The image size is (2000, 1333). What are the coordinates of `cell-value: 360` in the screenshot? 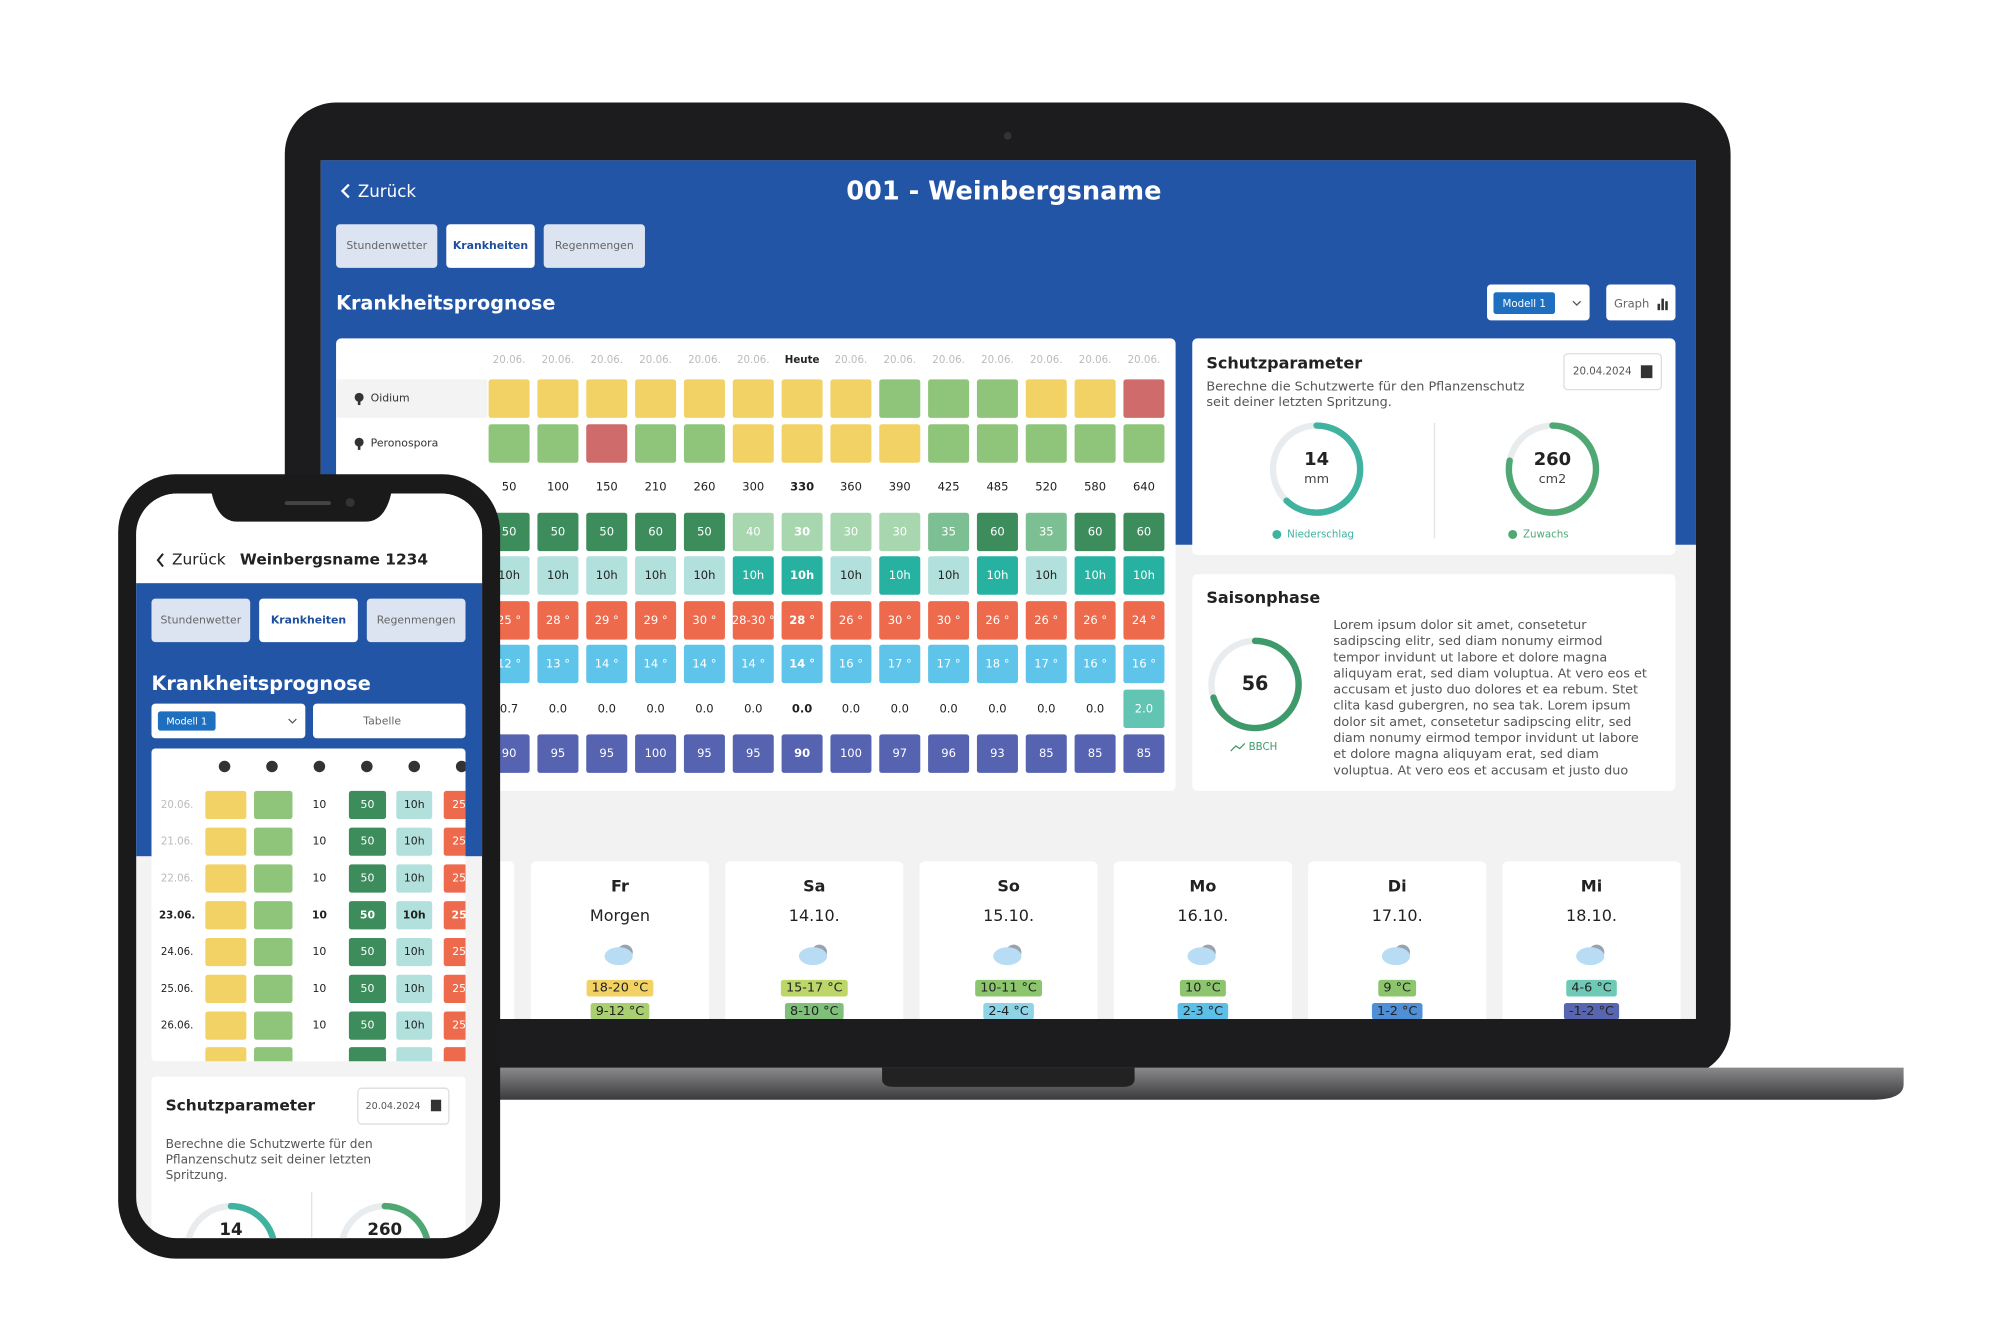 It's located at (851, 487).